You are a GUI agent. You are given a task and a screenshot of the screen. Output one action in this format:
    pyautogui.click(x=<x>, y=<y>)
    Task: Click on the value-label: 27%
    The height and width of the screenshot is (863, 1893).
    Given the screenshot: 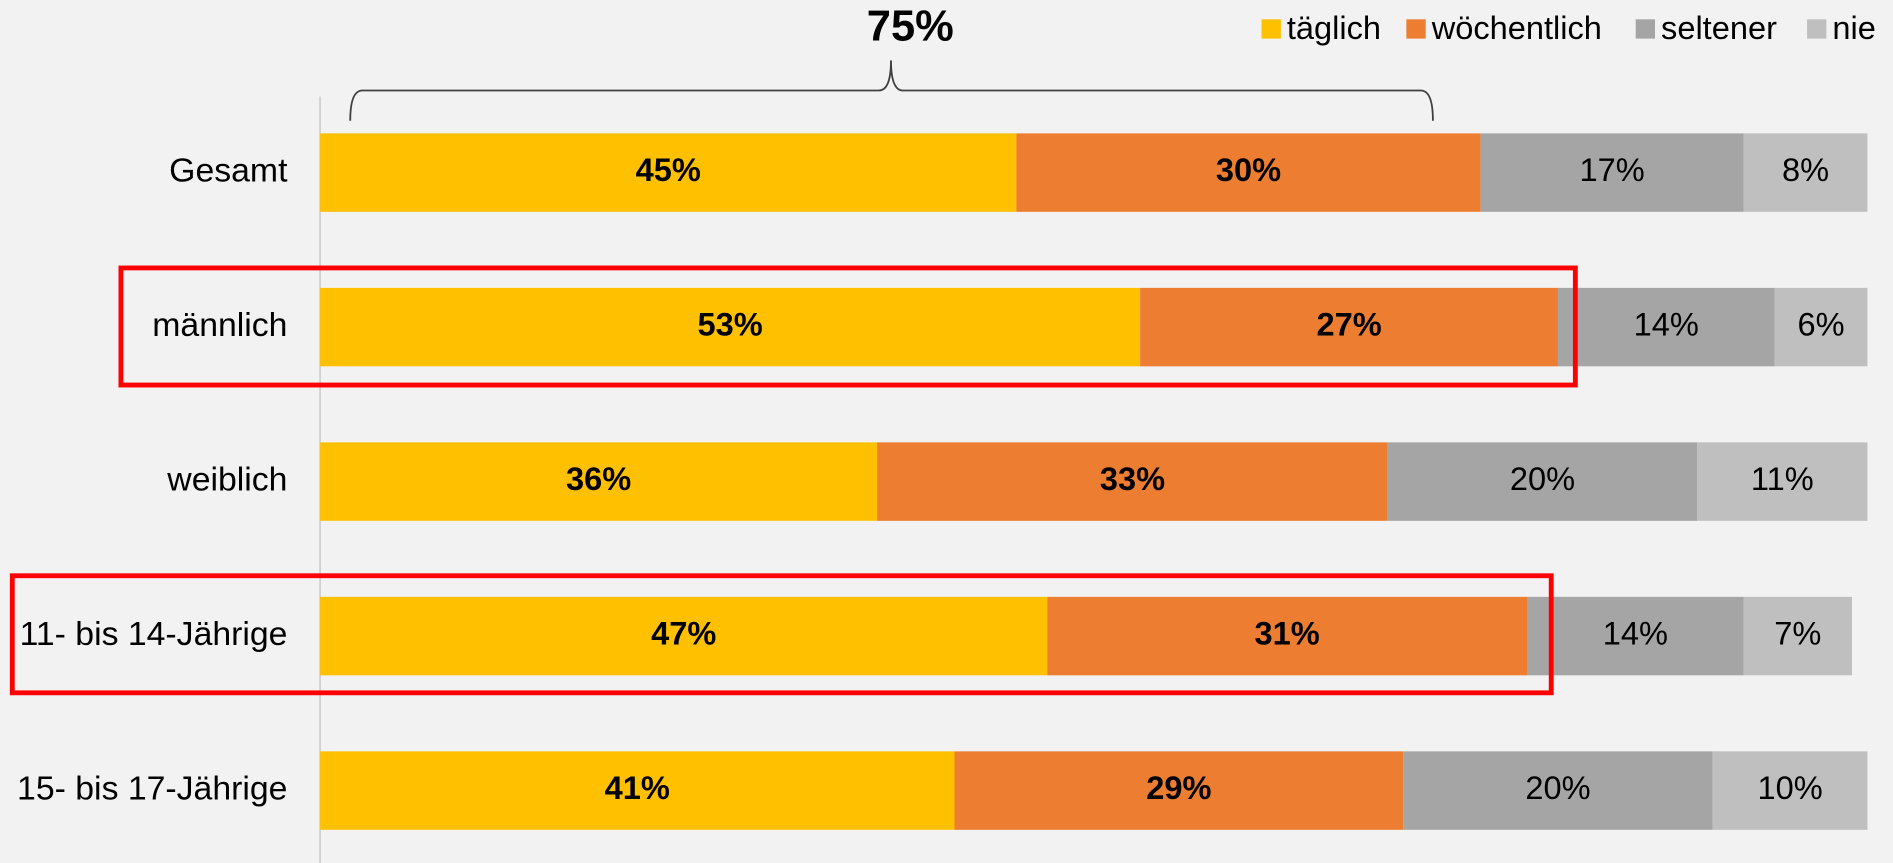 What is the action you would take?
    pyautogui.click(x=1348, y=325)
    